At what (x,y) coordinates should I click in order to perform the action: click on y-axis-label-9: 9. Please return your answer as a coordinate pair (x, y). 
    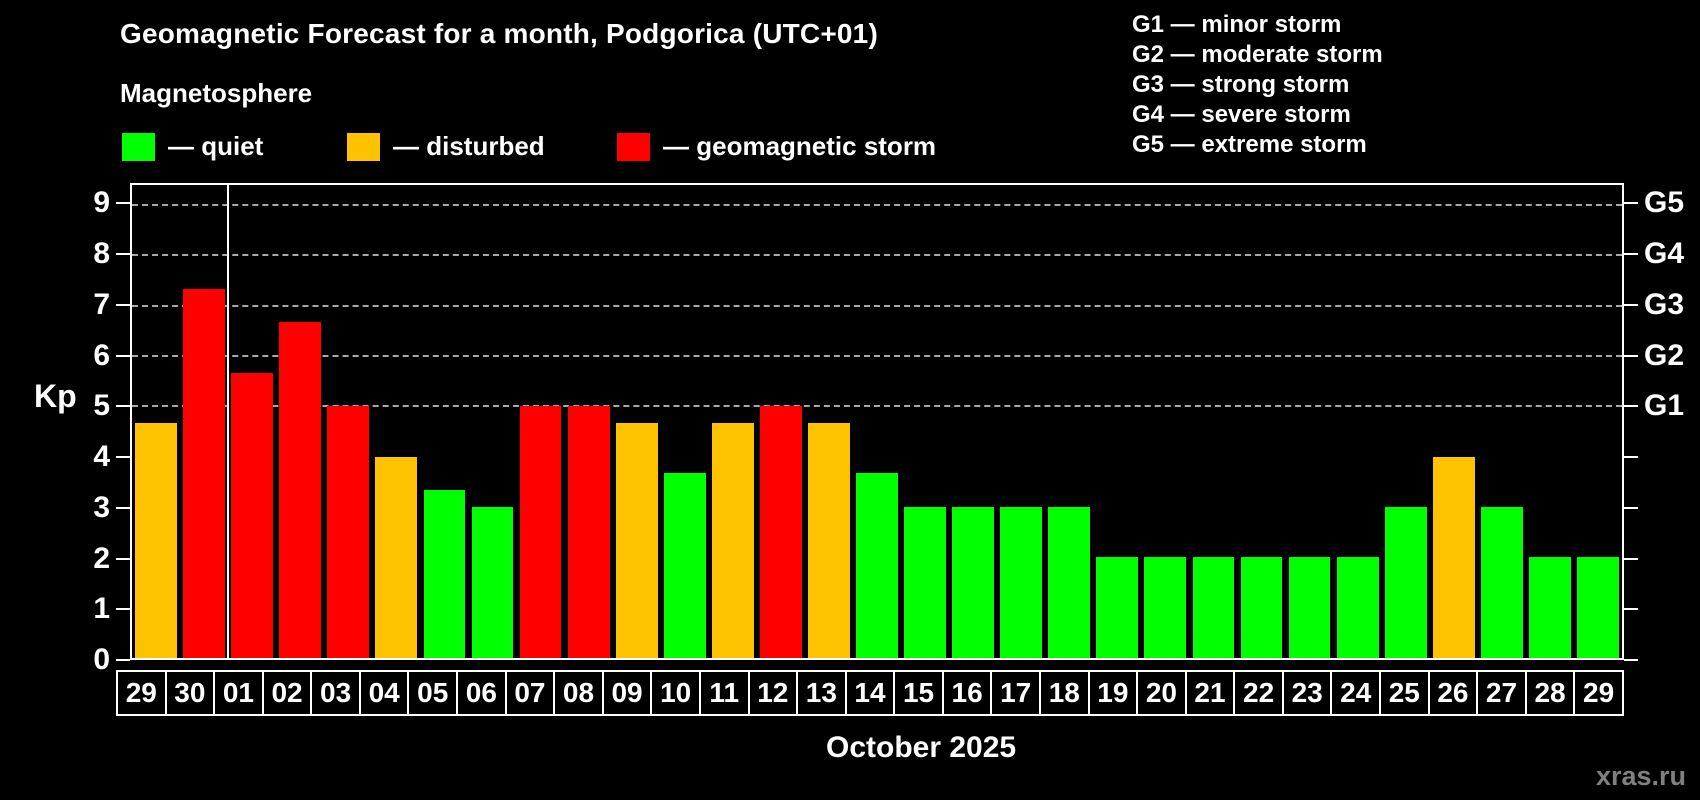
    Looking at the image, I should click on (101, 203).